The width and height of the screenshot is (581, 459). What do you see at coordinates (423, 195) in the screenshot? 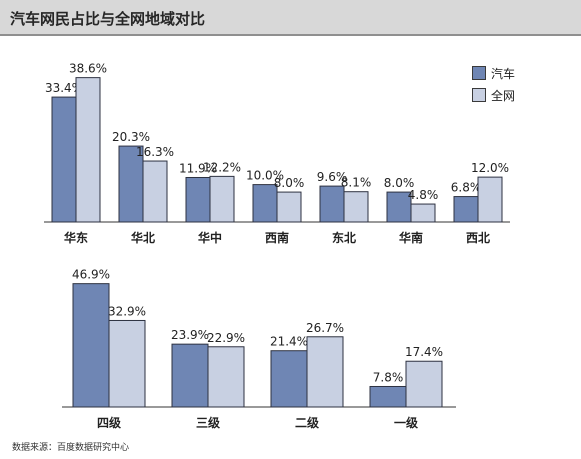
I see `data-label-all-5: 4.8%` at bounding box center [423, 195].